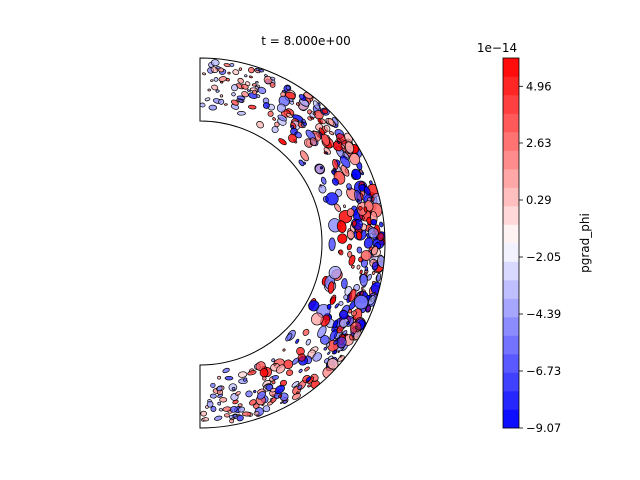 The image size is (640, 480). What do you see at coordinates (497, 48) in the screenshot?
I see `colorbar-multiplier: 1e−14` at bounding box center [497, 48].